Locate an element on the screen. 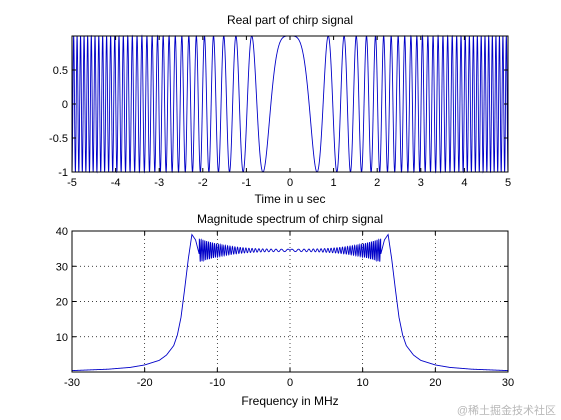 The image size is (561, 420). x-tick-label: -1 is located at coordinates (247, 183).